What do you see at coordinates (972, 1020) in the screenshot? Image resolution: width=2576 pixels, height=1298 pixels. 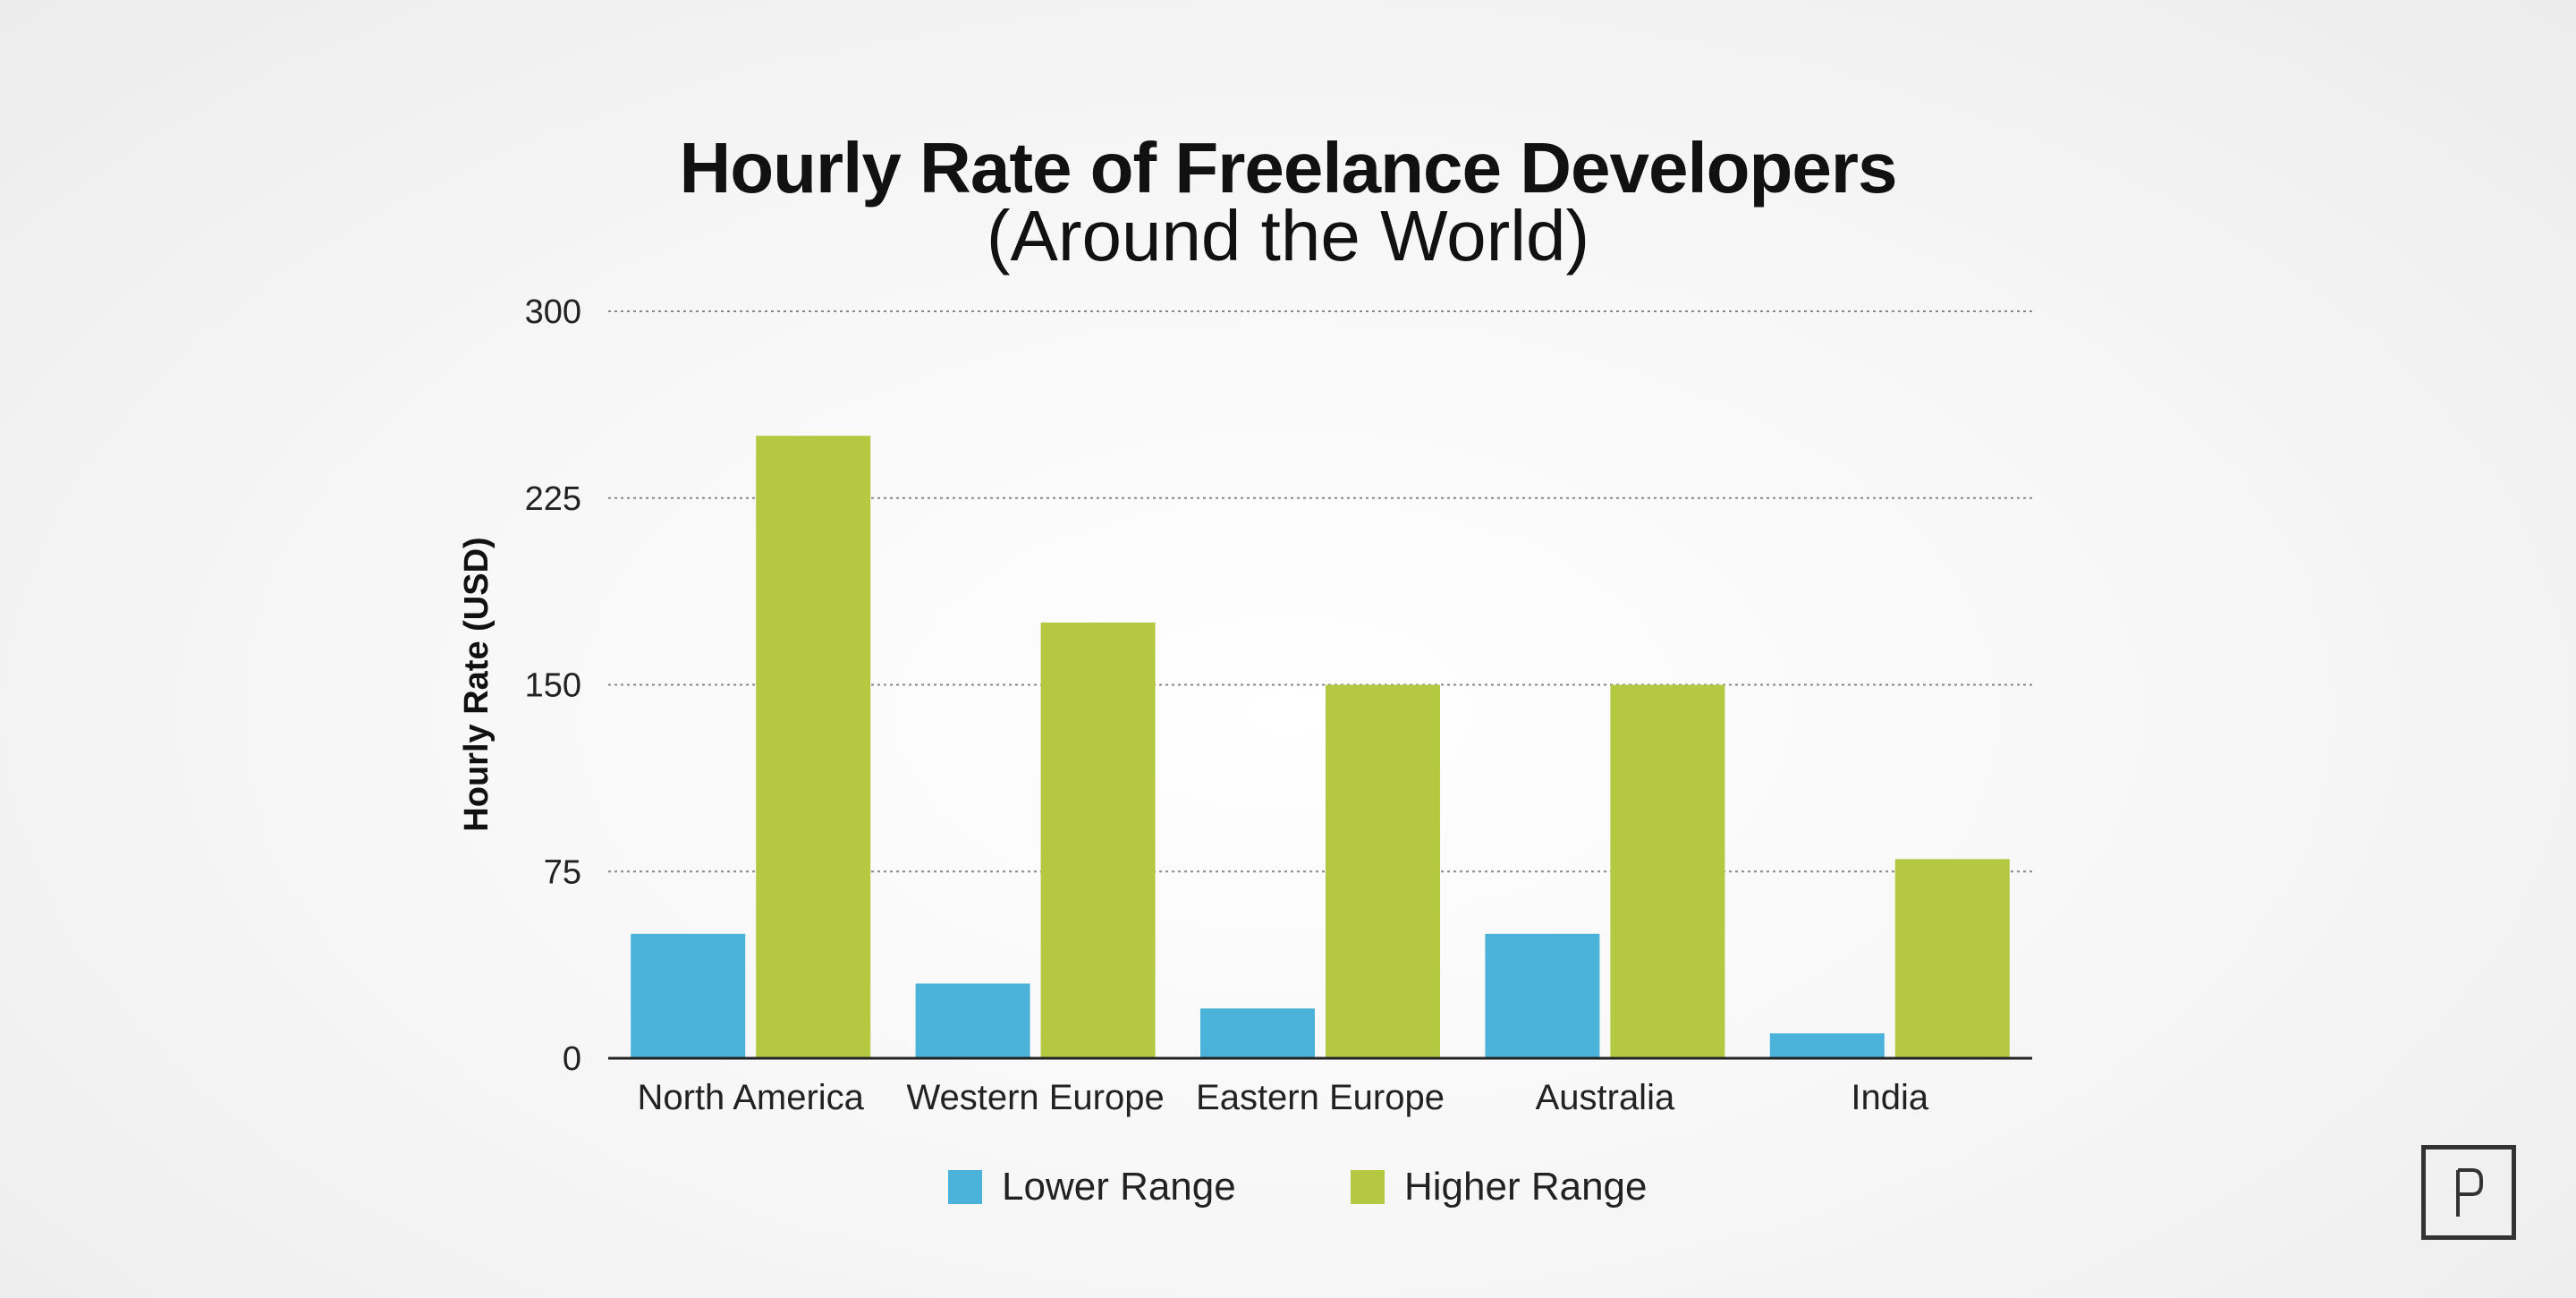 I see `bar-lower-range-western-europe` at bounding box center [972, 1020].